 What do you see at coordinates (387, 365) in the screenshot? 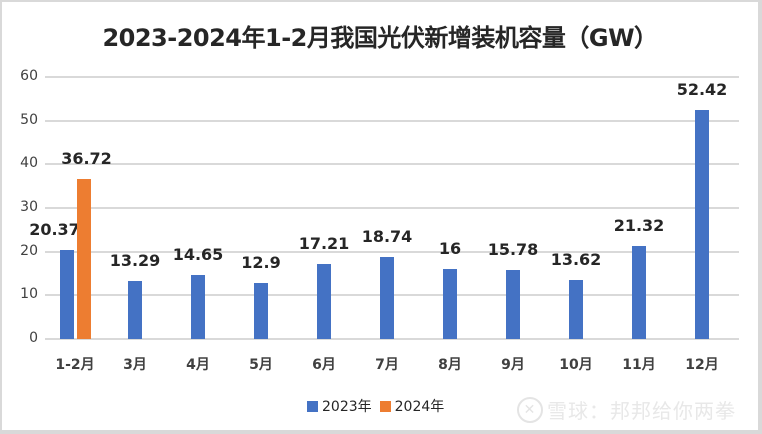
I see `x-tick-label: 7月` at bounding box center [387, 365].